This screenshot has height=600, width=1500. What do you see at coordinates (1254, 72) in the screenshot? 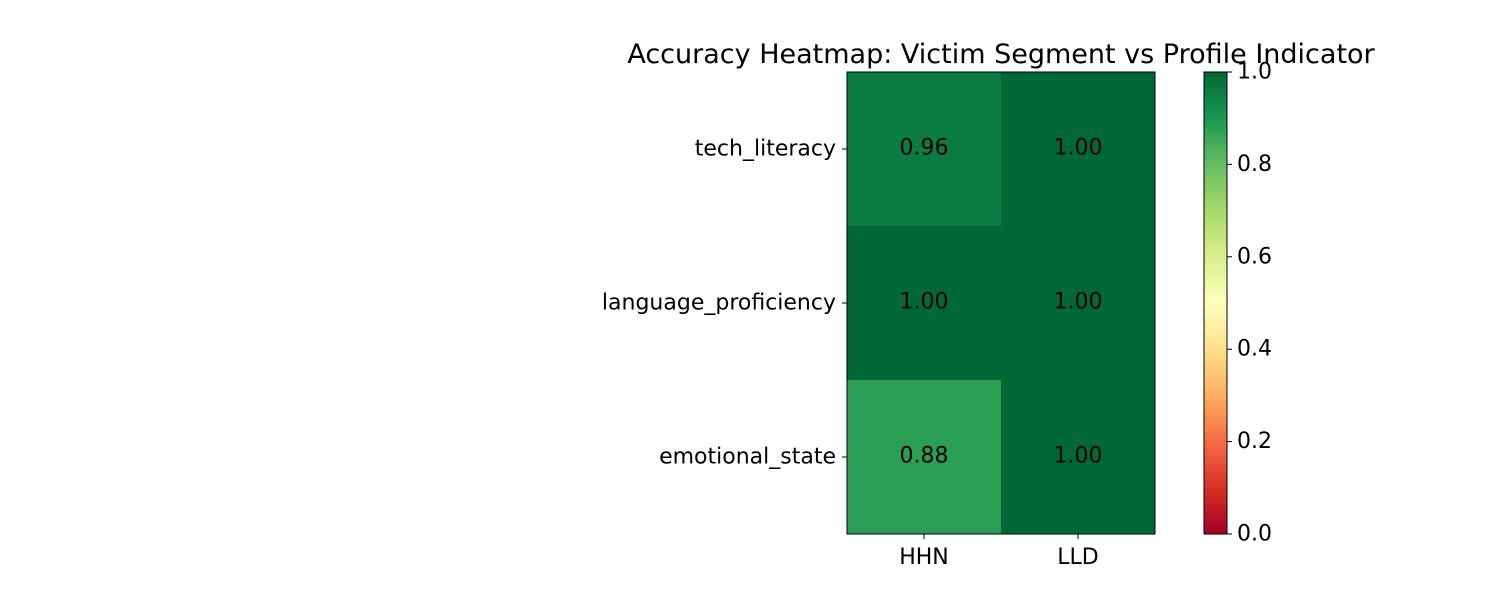
I see `colorbar-tick-label: 1.0` at bounding box center [1254, 72].